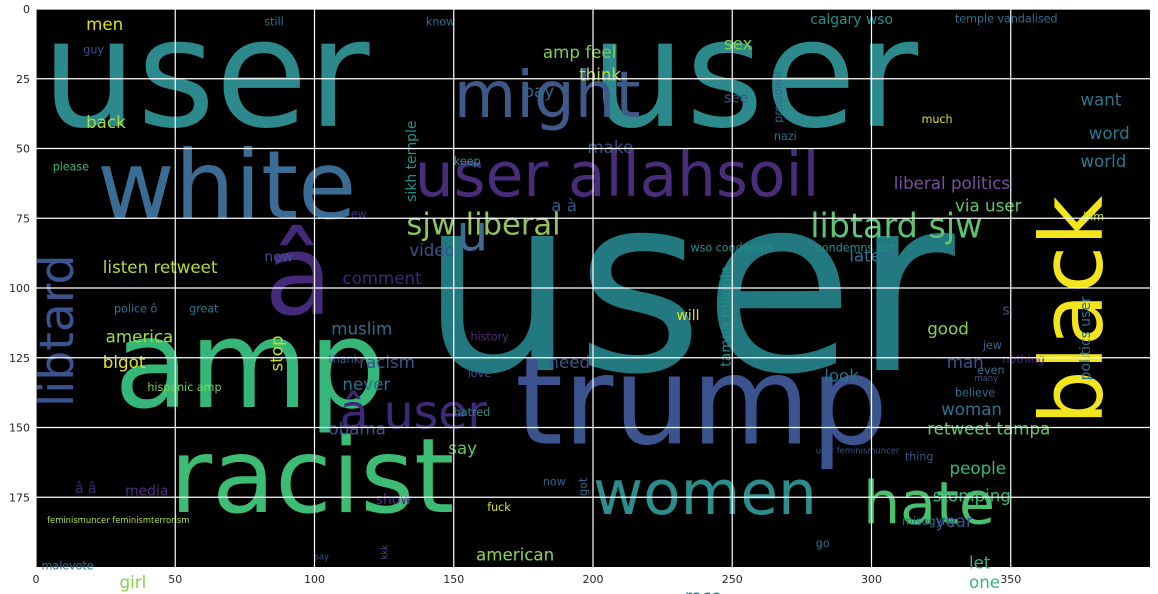 This screenshot has width=1158, height=594. Describe the element at coordinates (919, 457) in the screenshot. I see `word-thing: thing` at that location.